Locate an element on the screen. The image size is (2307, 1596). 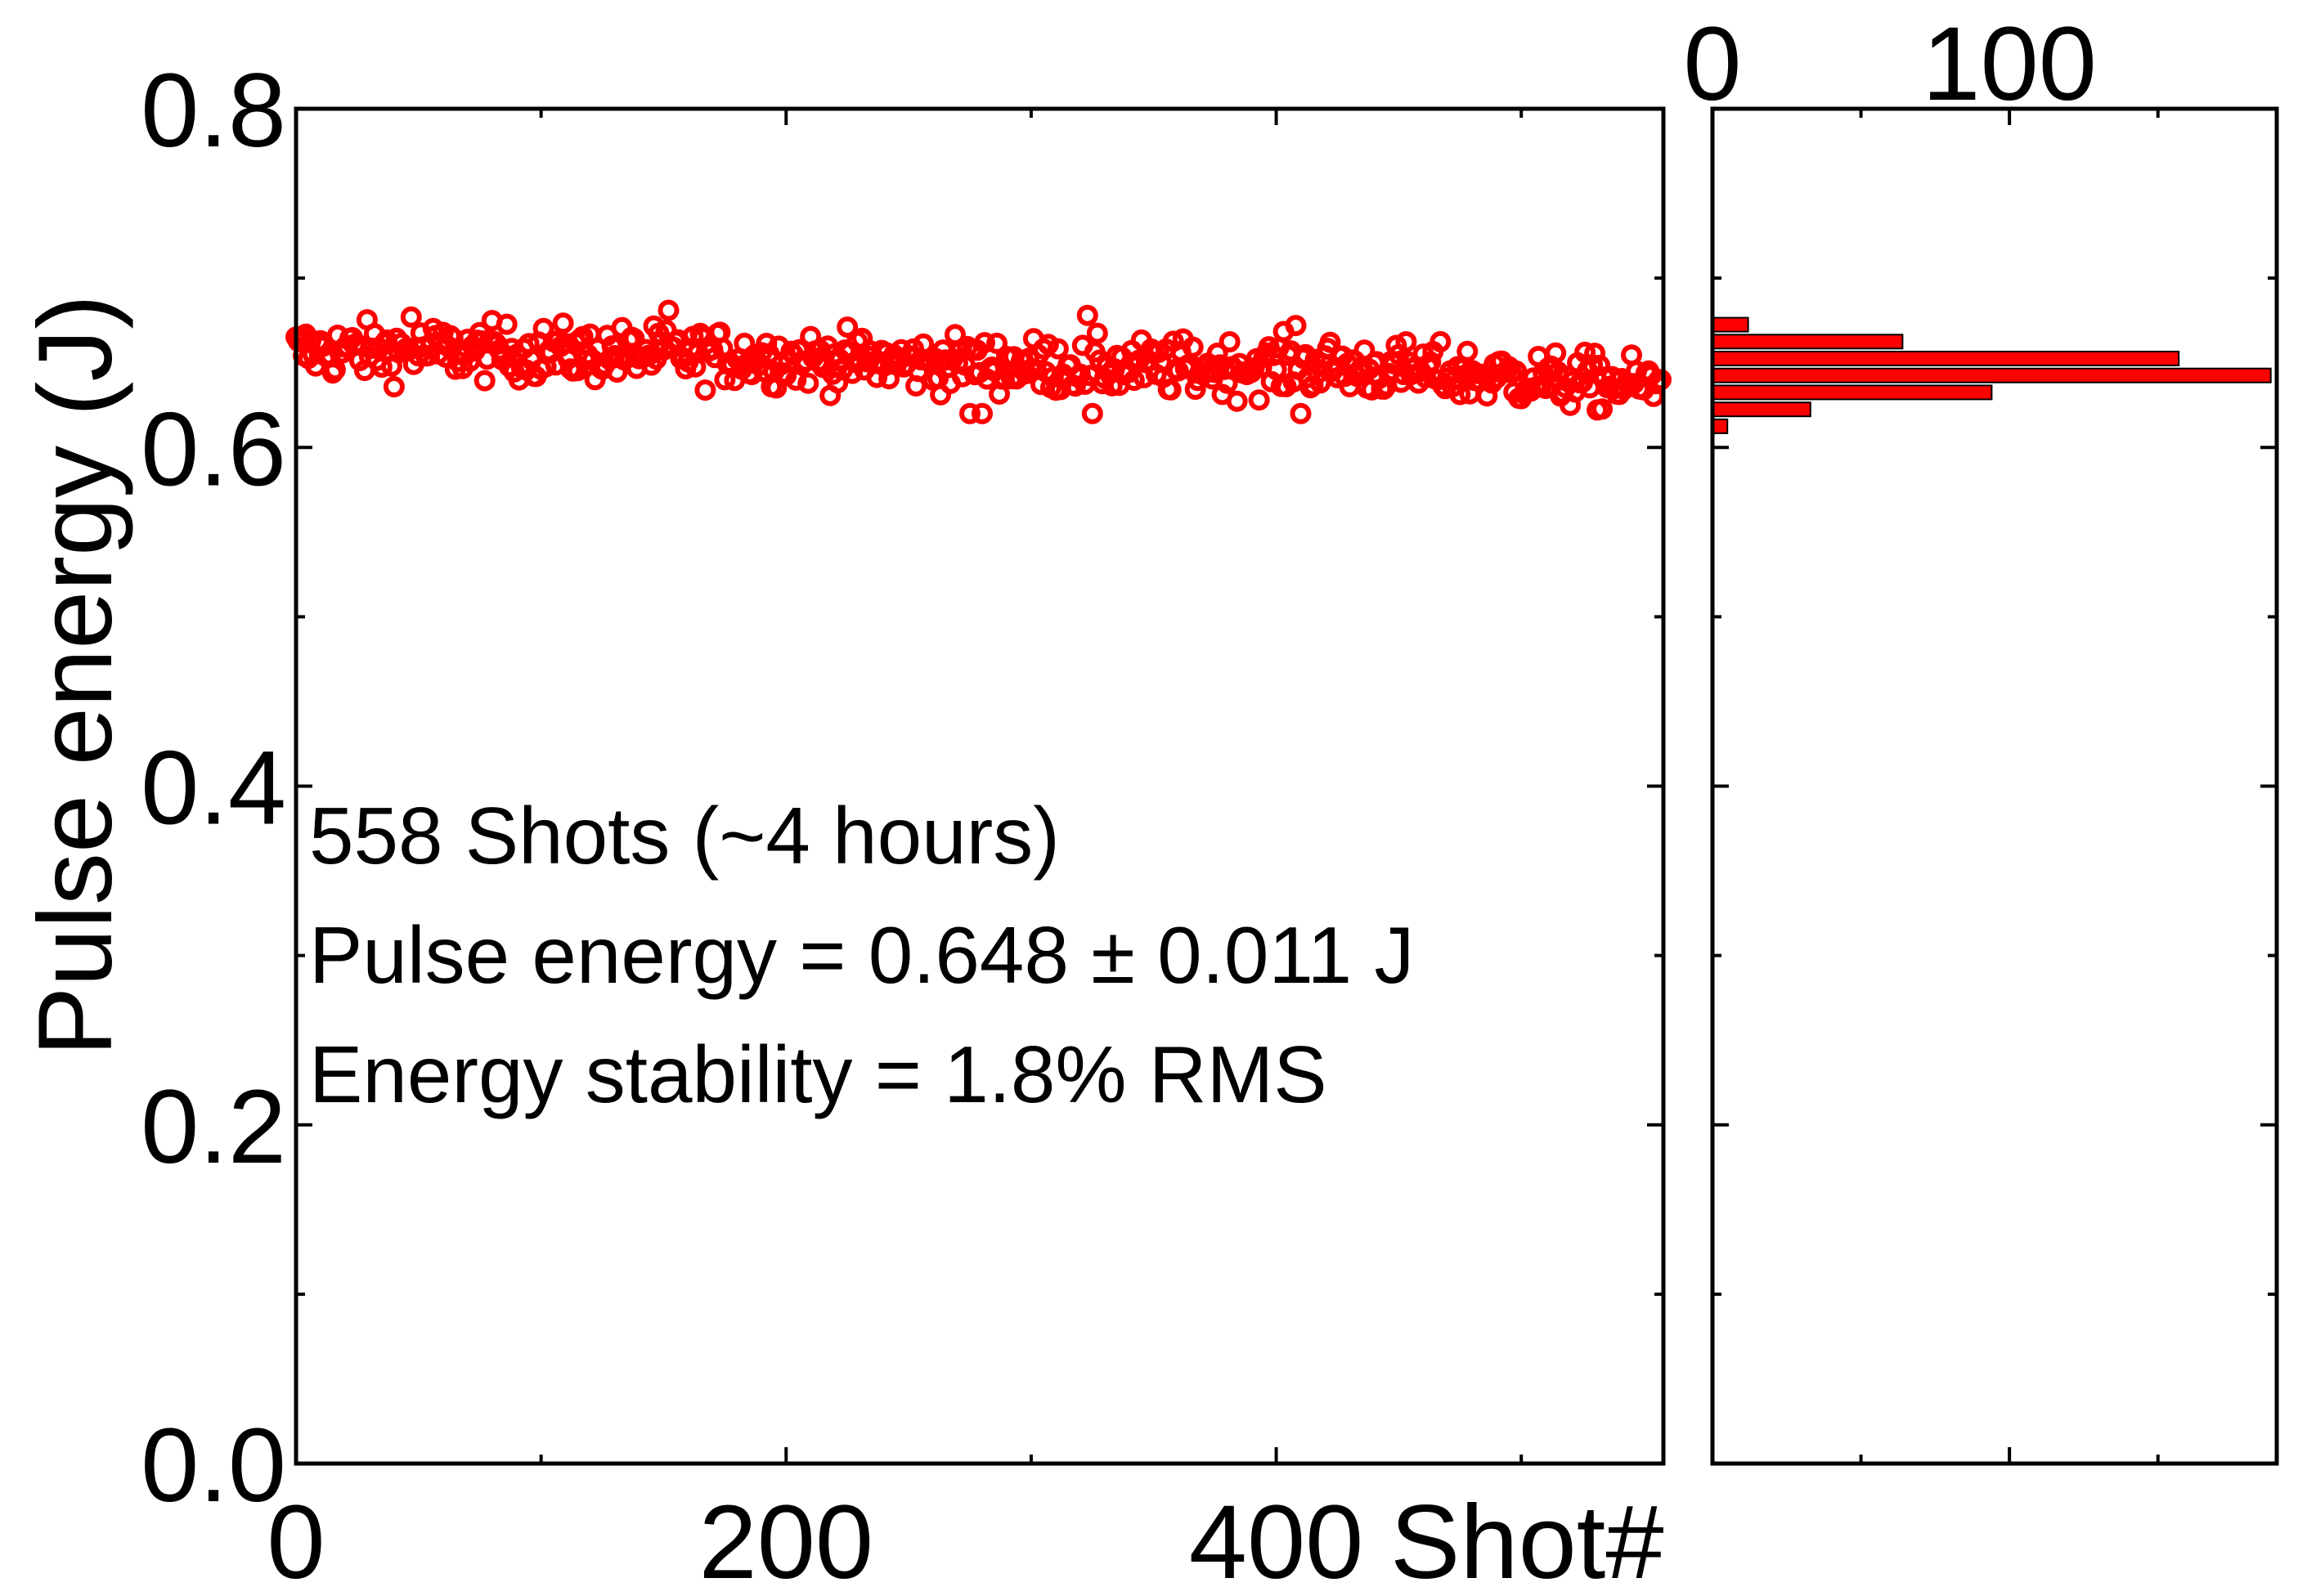
y-tick-label: 0.4 is located at coordinates (213, 788).